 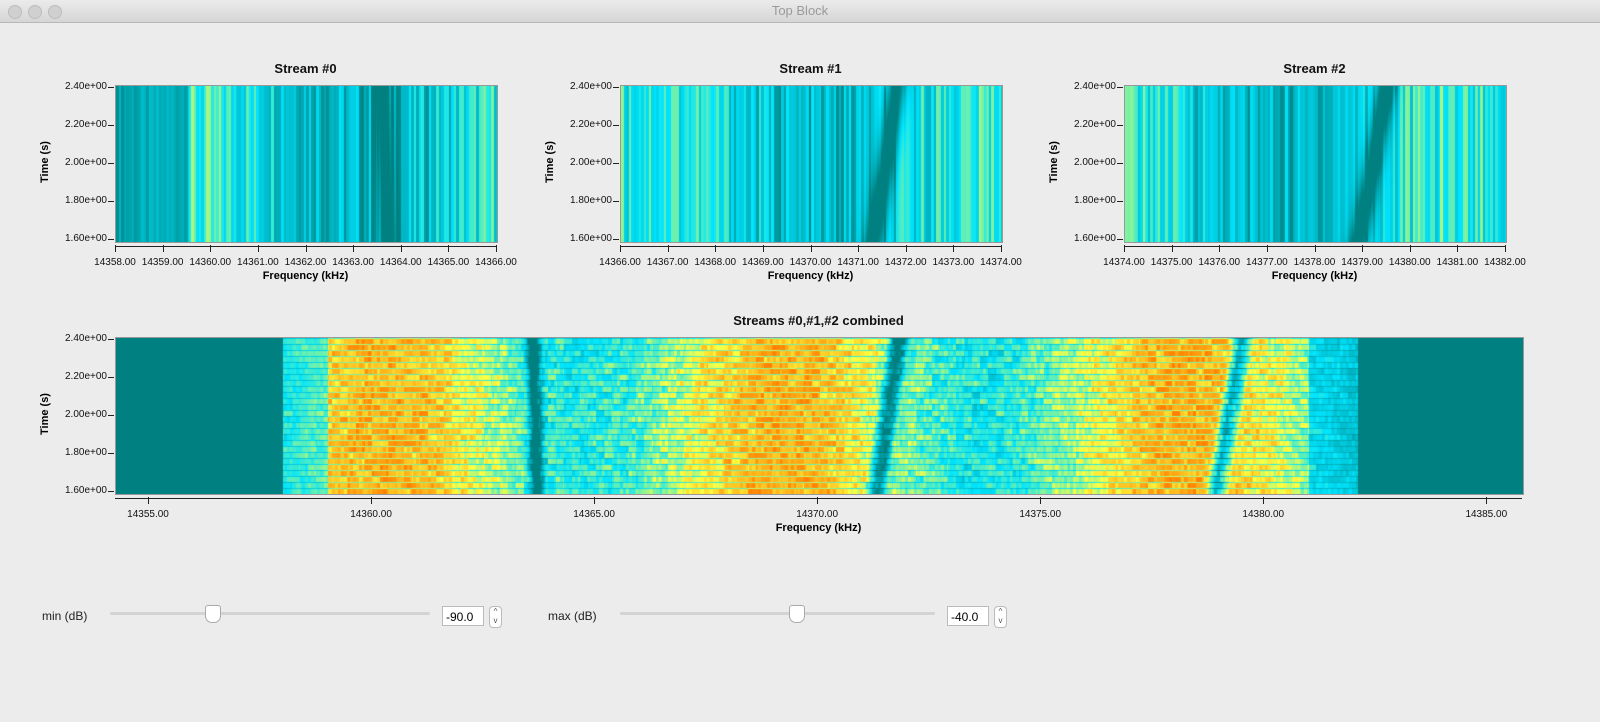 I want to click on title-bar: Top Block, so click(x=800, y=11).